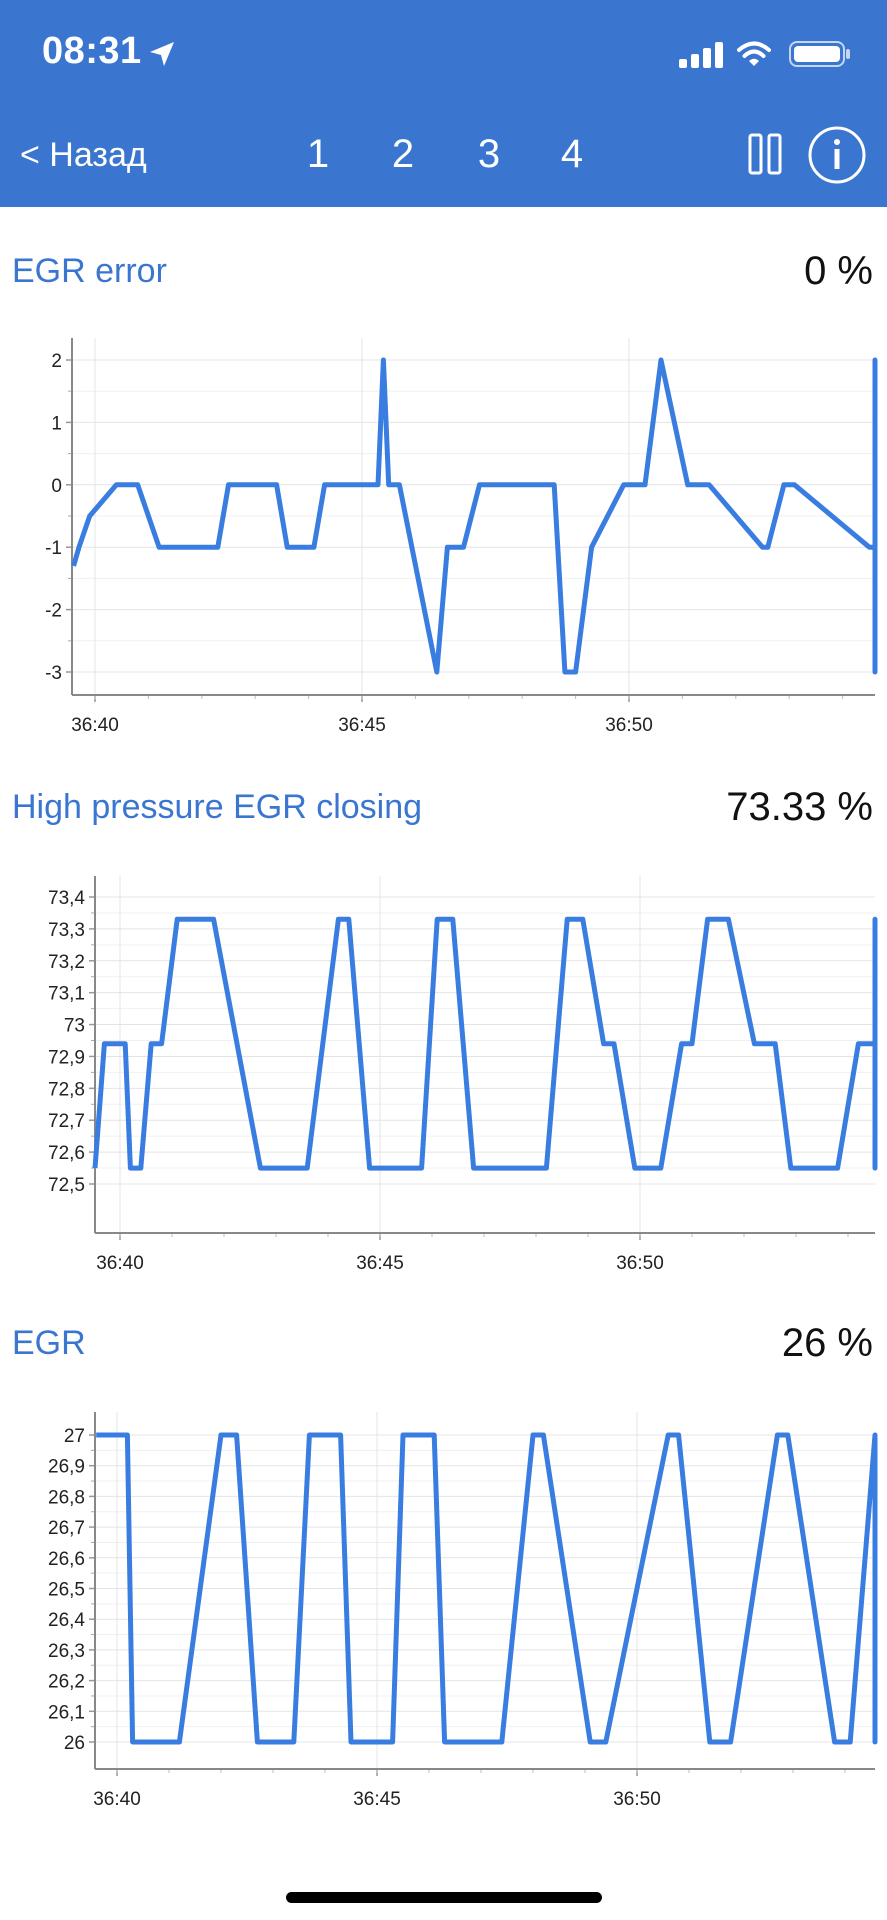  I want to click on y-tick-label: 26,5, so click(66, 1590).